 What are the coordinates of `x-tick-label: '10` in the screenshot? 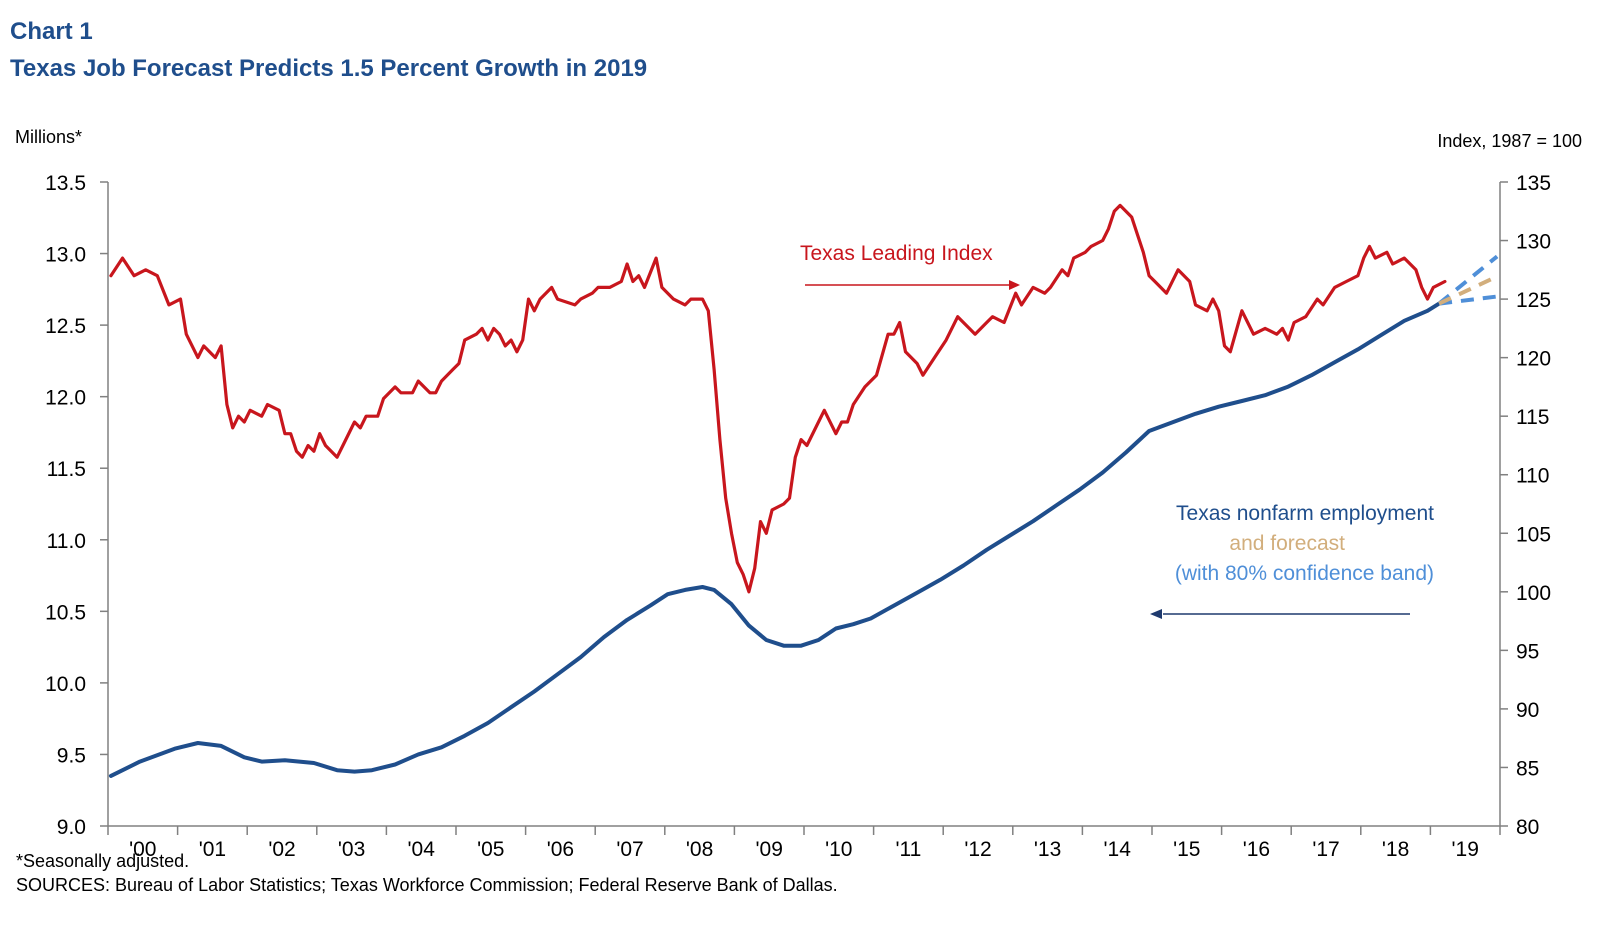 It's located at (838, 849).